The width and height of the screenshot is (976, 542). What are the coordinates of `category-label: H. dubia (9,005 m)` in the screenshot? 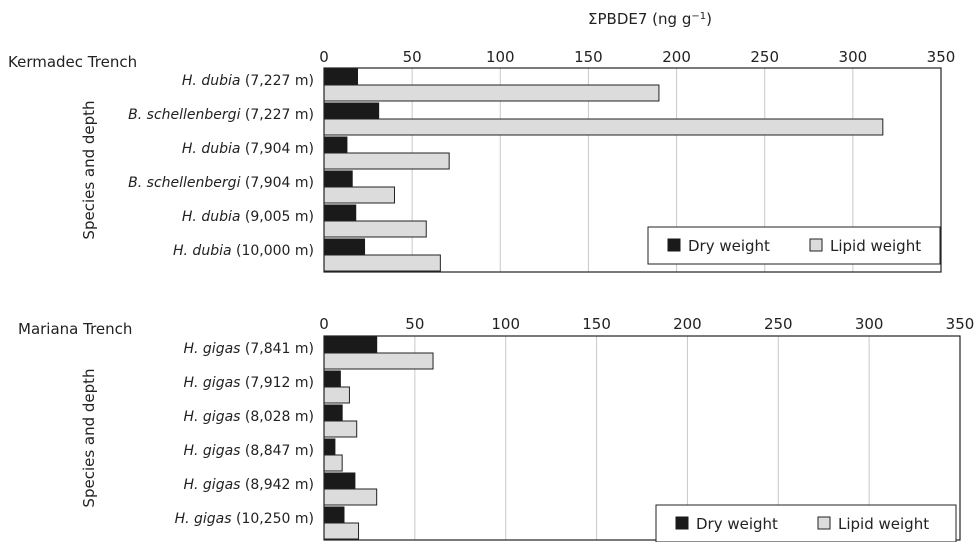 It's located at (248, 217).